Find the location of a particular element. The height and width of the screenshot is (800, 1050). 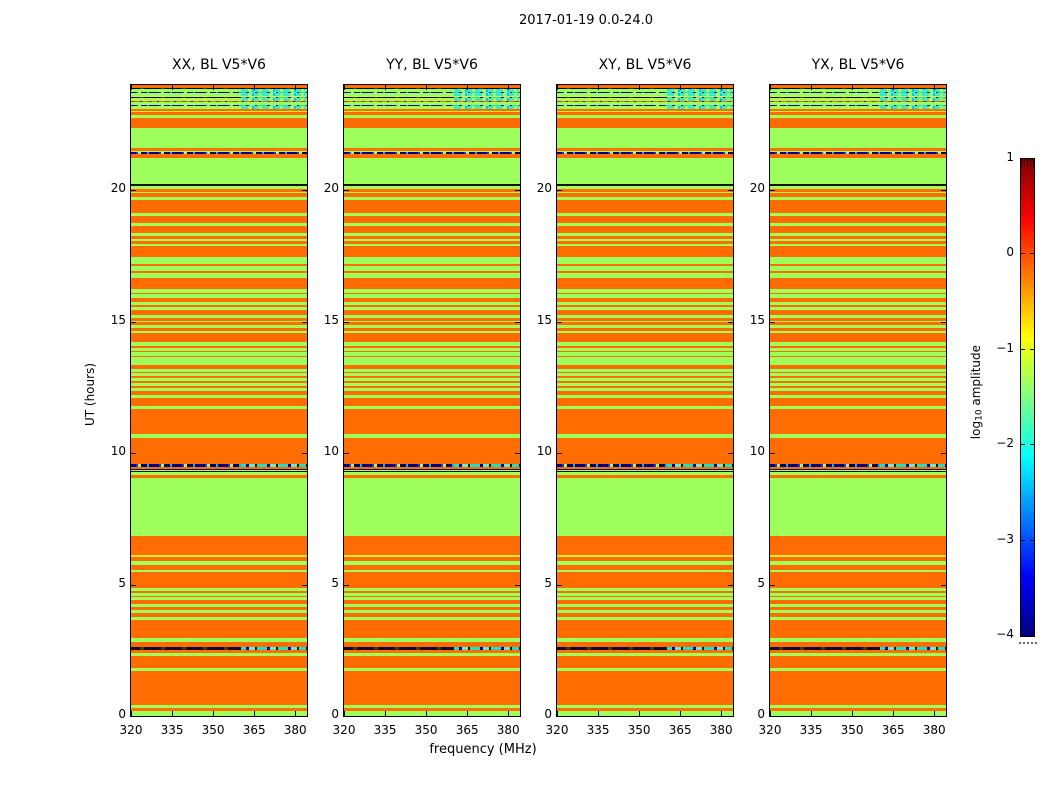

x-tick-label: 365 is located at coordinates (893, 730).